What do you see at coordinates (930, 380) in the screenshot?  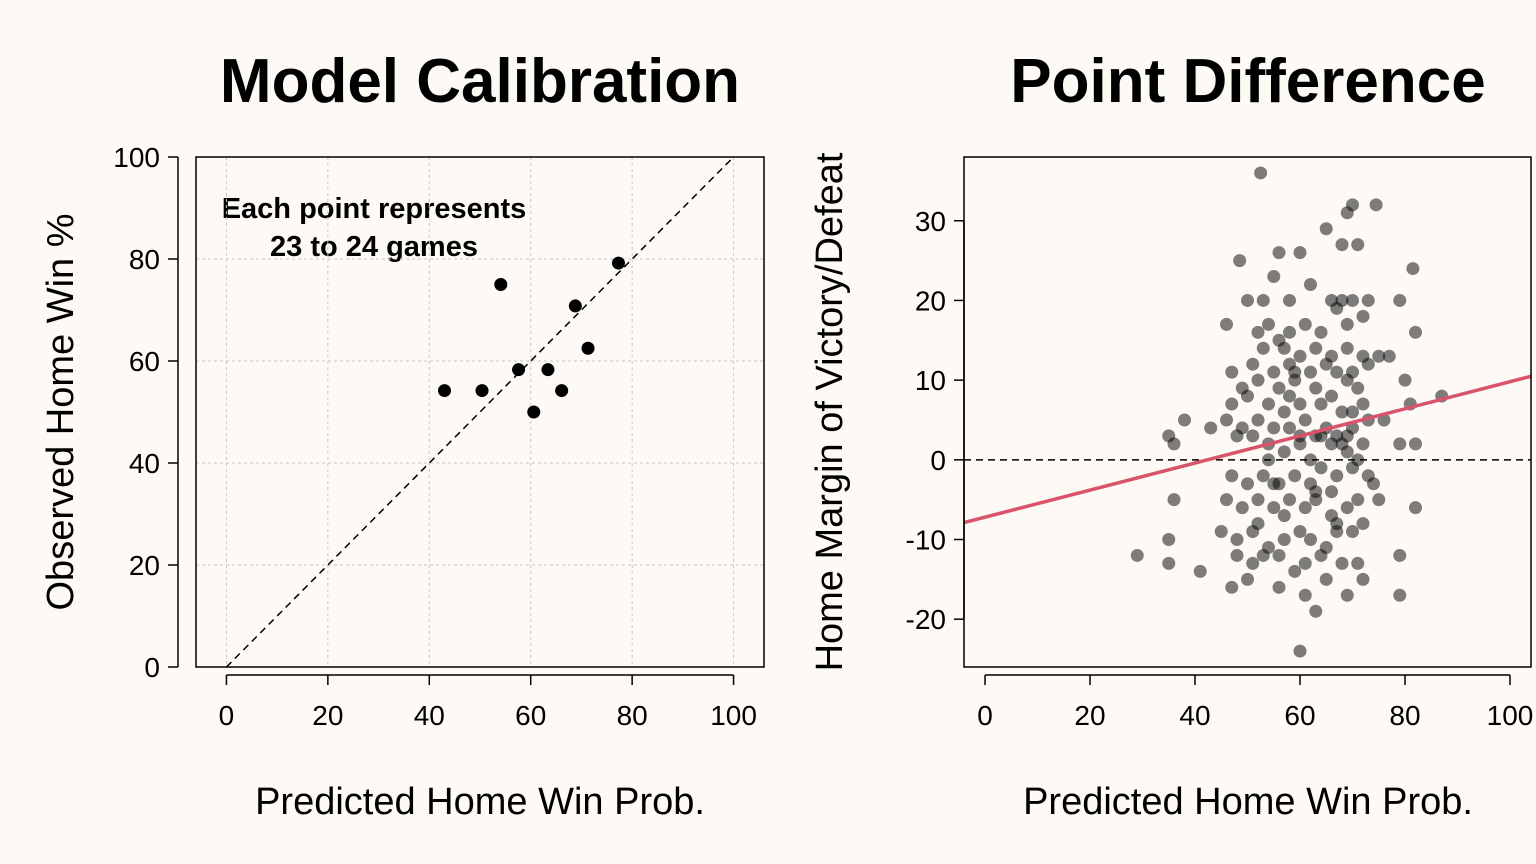 I see `point-difference-y-tick-label: 10` at bounding box center [930, 380].